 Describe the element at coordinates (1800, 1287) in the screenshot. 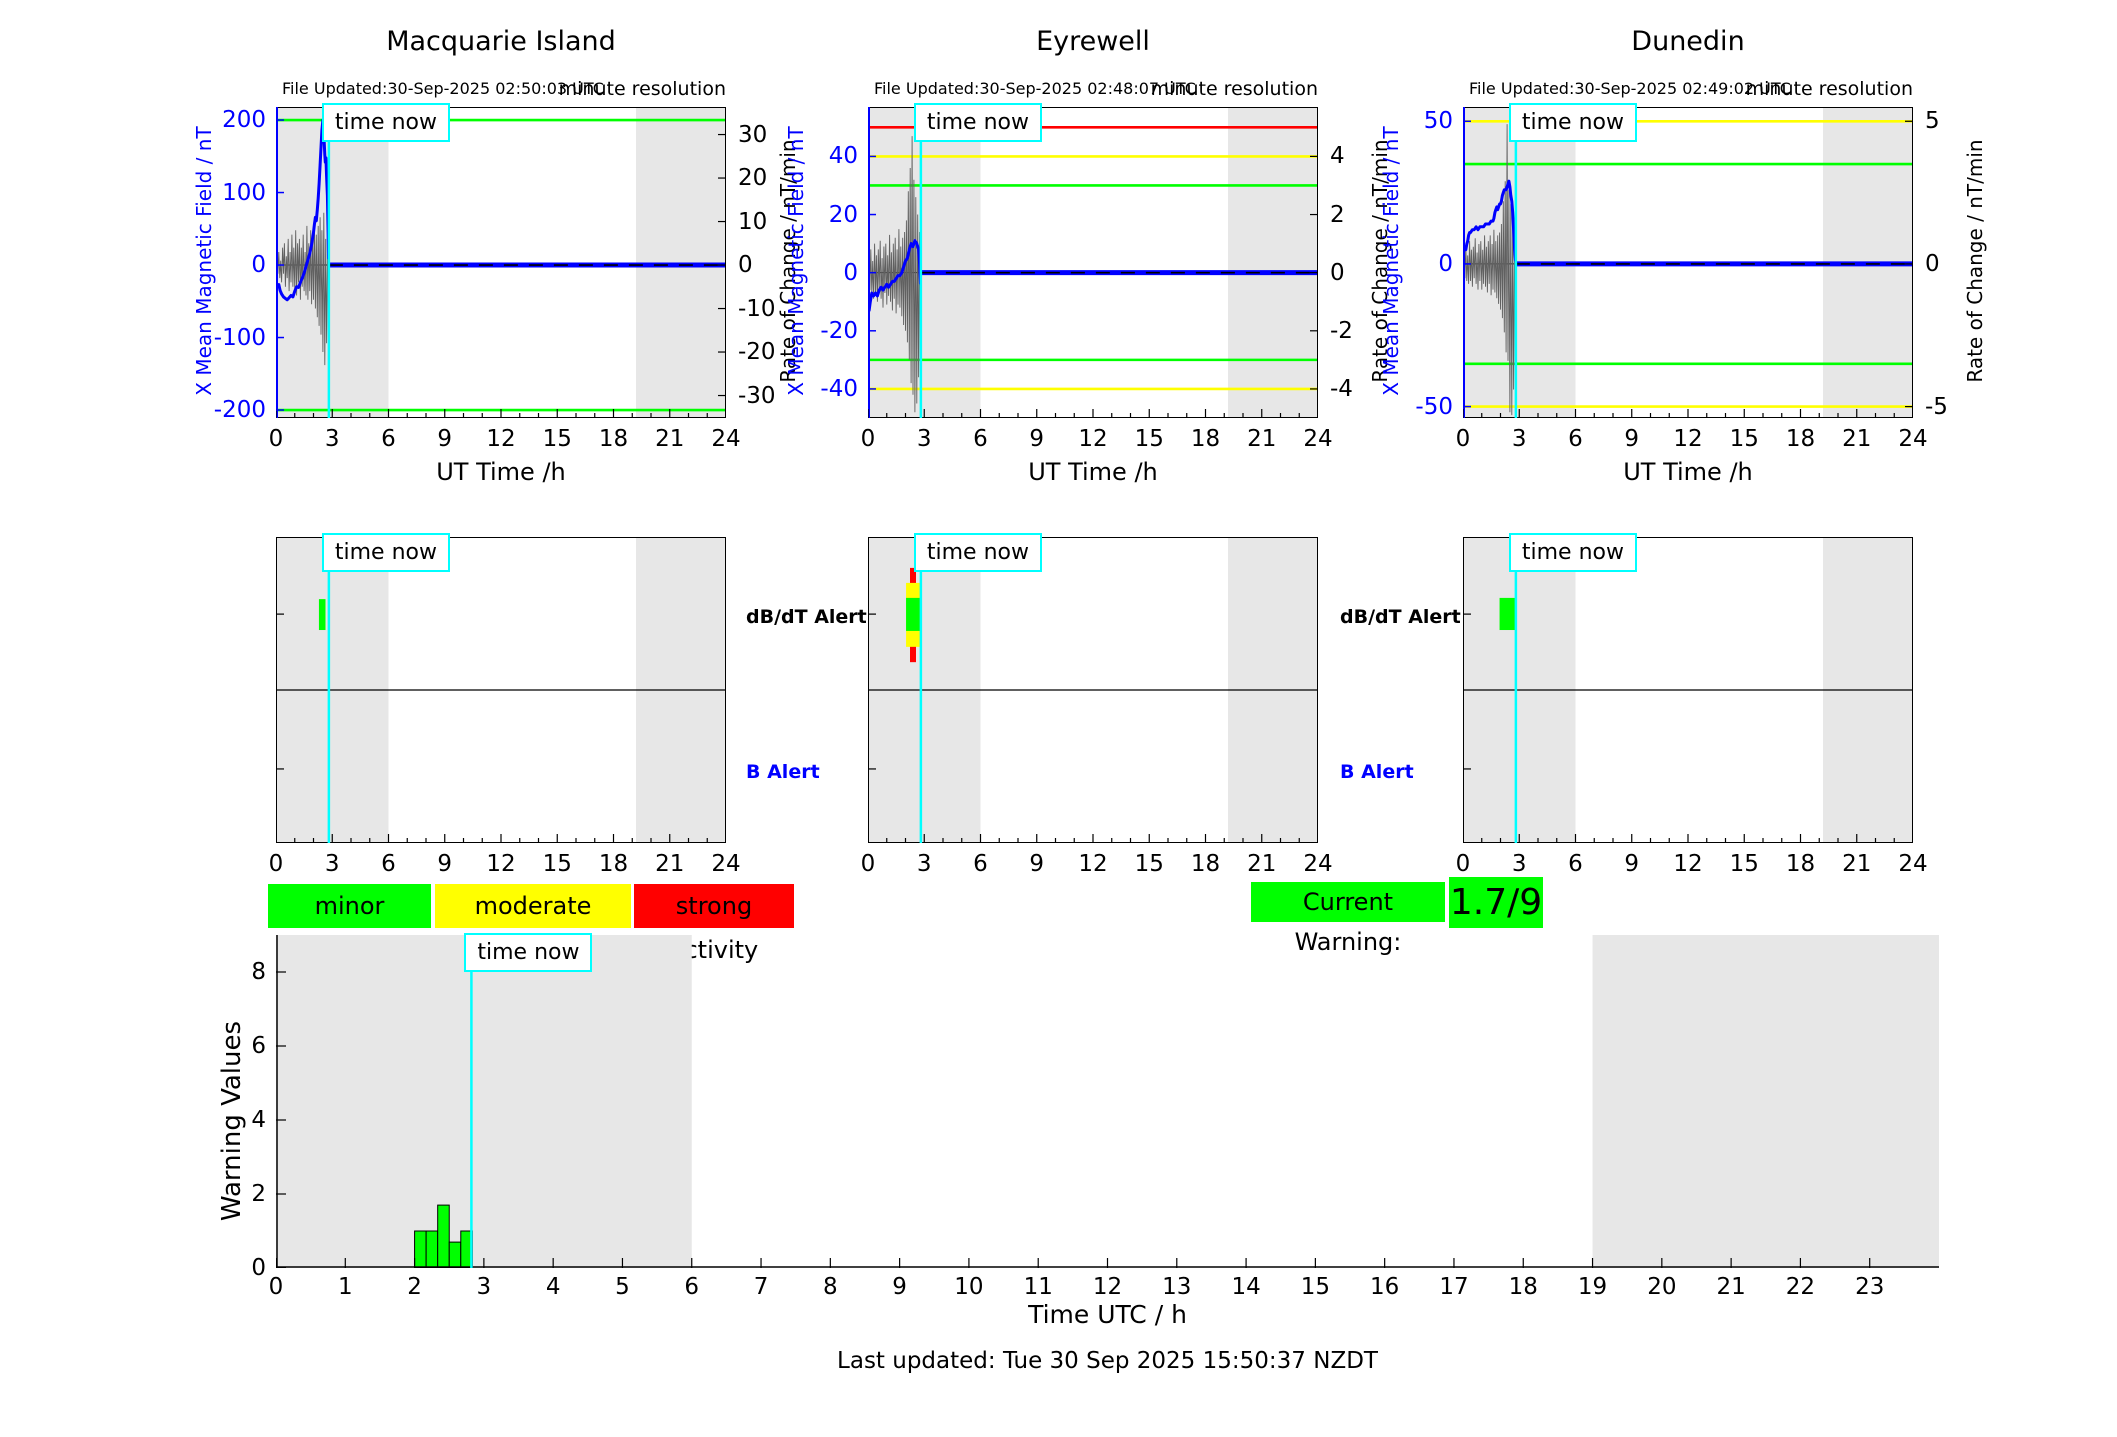

I see `x-tick-label: 22` at that location.